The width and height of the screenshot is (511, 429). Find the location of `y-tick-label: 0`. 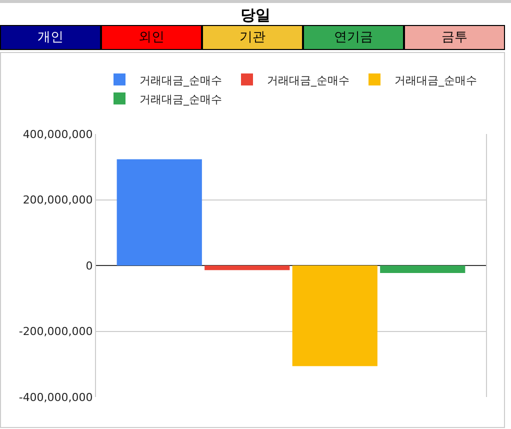

y-tick-label: 0 is located at coordinates (89, 265).